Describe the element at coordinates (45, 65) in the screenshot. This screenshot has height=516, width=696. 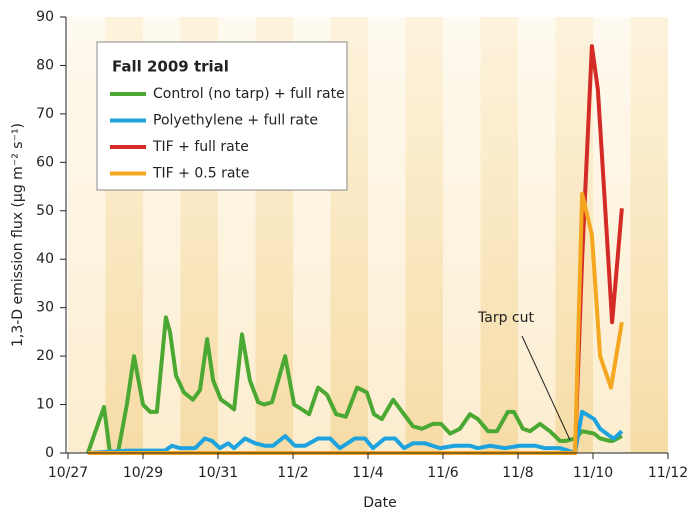
I see `y-tick-label: 80` at that location.